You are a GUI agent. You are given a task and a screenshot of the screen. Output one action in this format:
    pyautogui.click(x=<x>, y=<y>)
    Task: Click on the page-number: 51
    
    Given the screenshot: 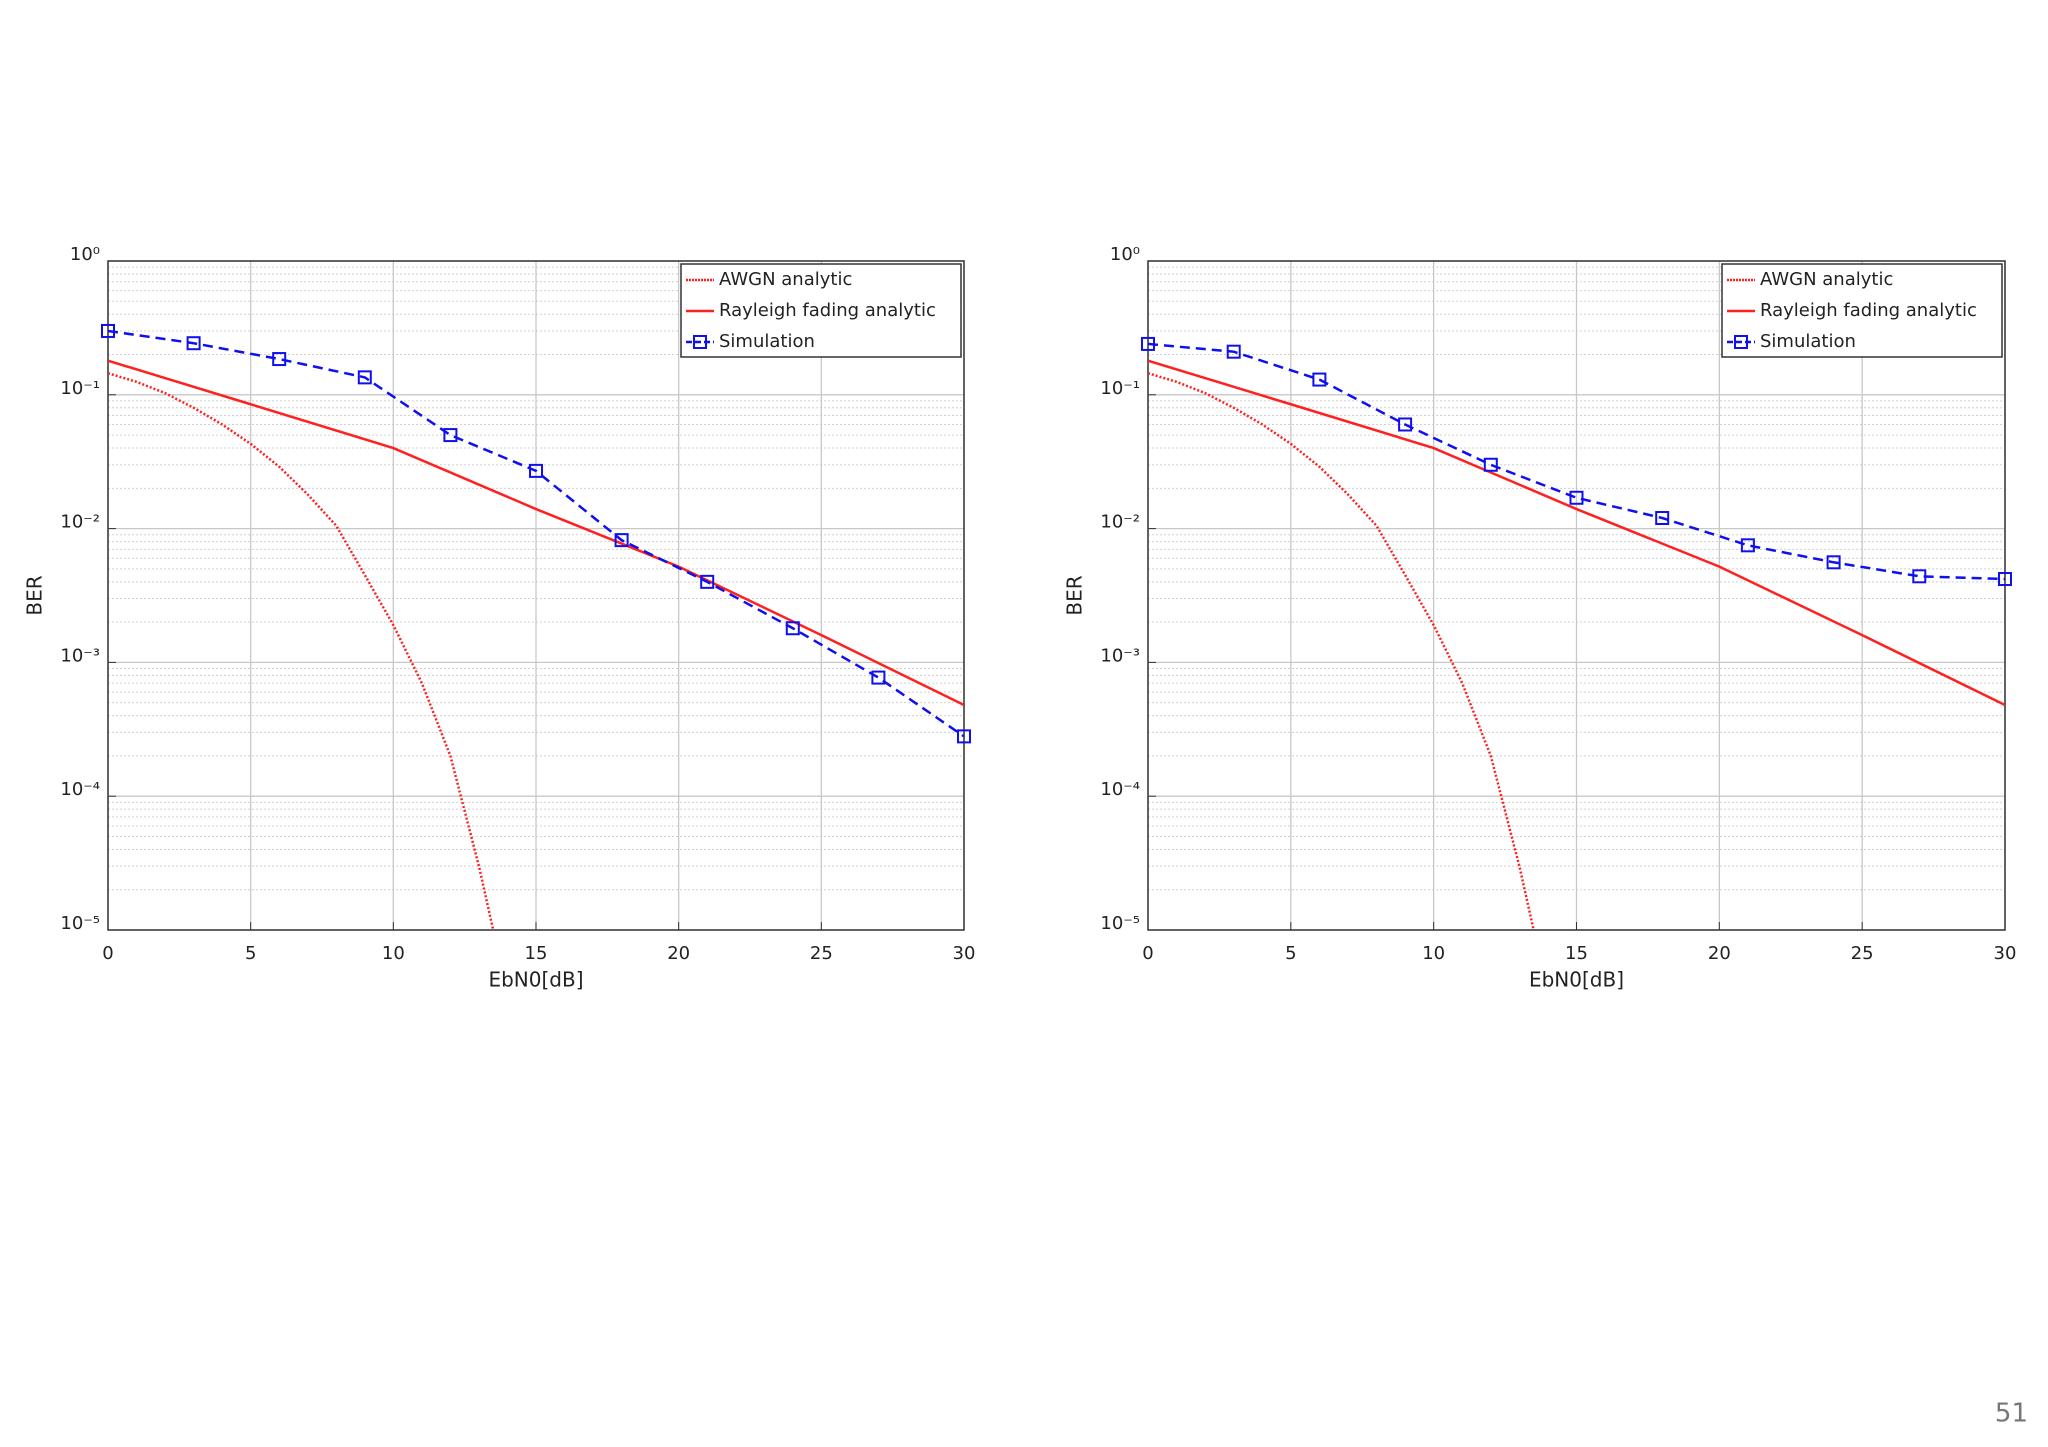 What is the action you would take?
    pyautogui.click(x=2011, y=1414)
    